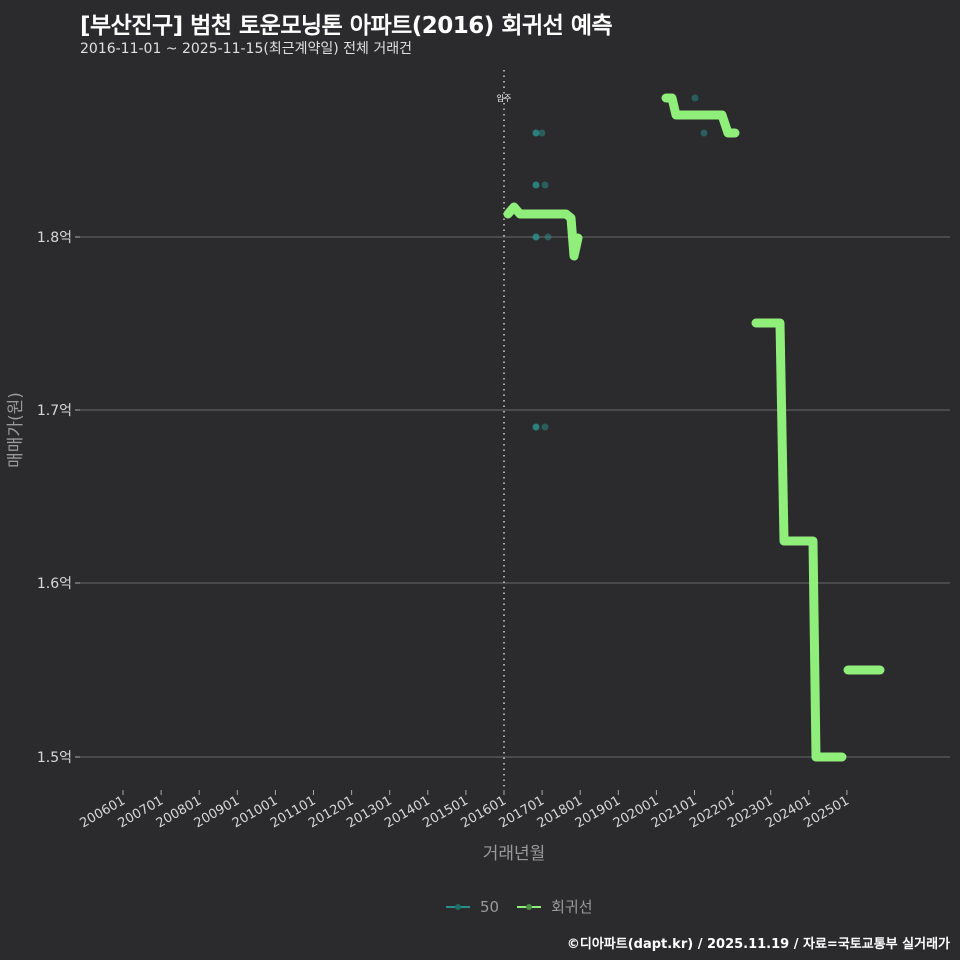 The width and height of the screenshot is (960, 960). What do you see at coordinates (490, 906) in the screenshot?
I see `legend-label: 50` at bounding box center [490, 906].